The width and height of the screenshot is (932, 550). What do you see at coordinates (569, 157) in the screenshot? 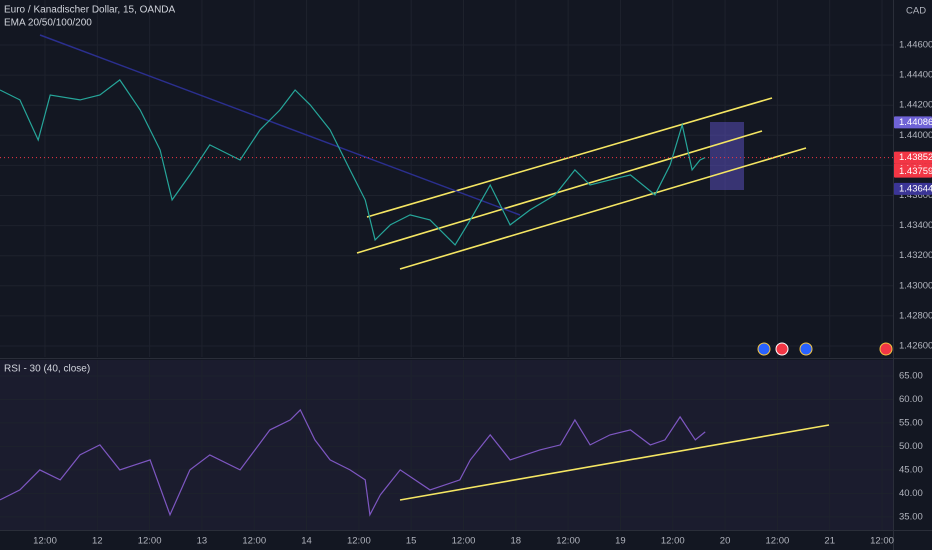
I see `channel-top` at bounding box center [569, 157].